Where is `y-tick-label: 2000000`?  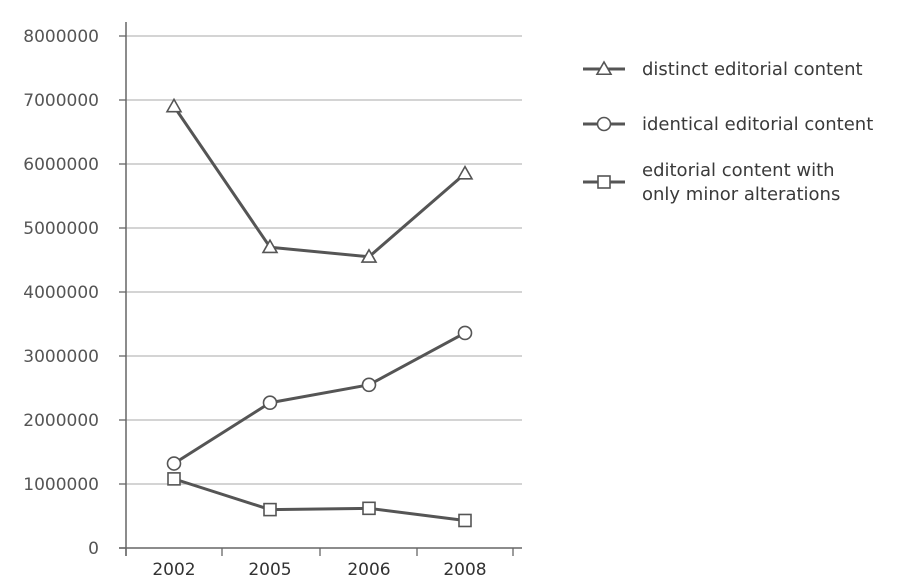
y-tick-label: 2000000 is located at coordinates (61, 421).